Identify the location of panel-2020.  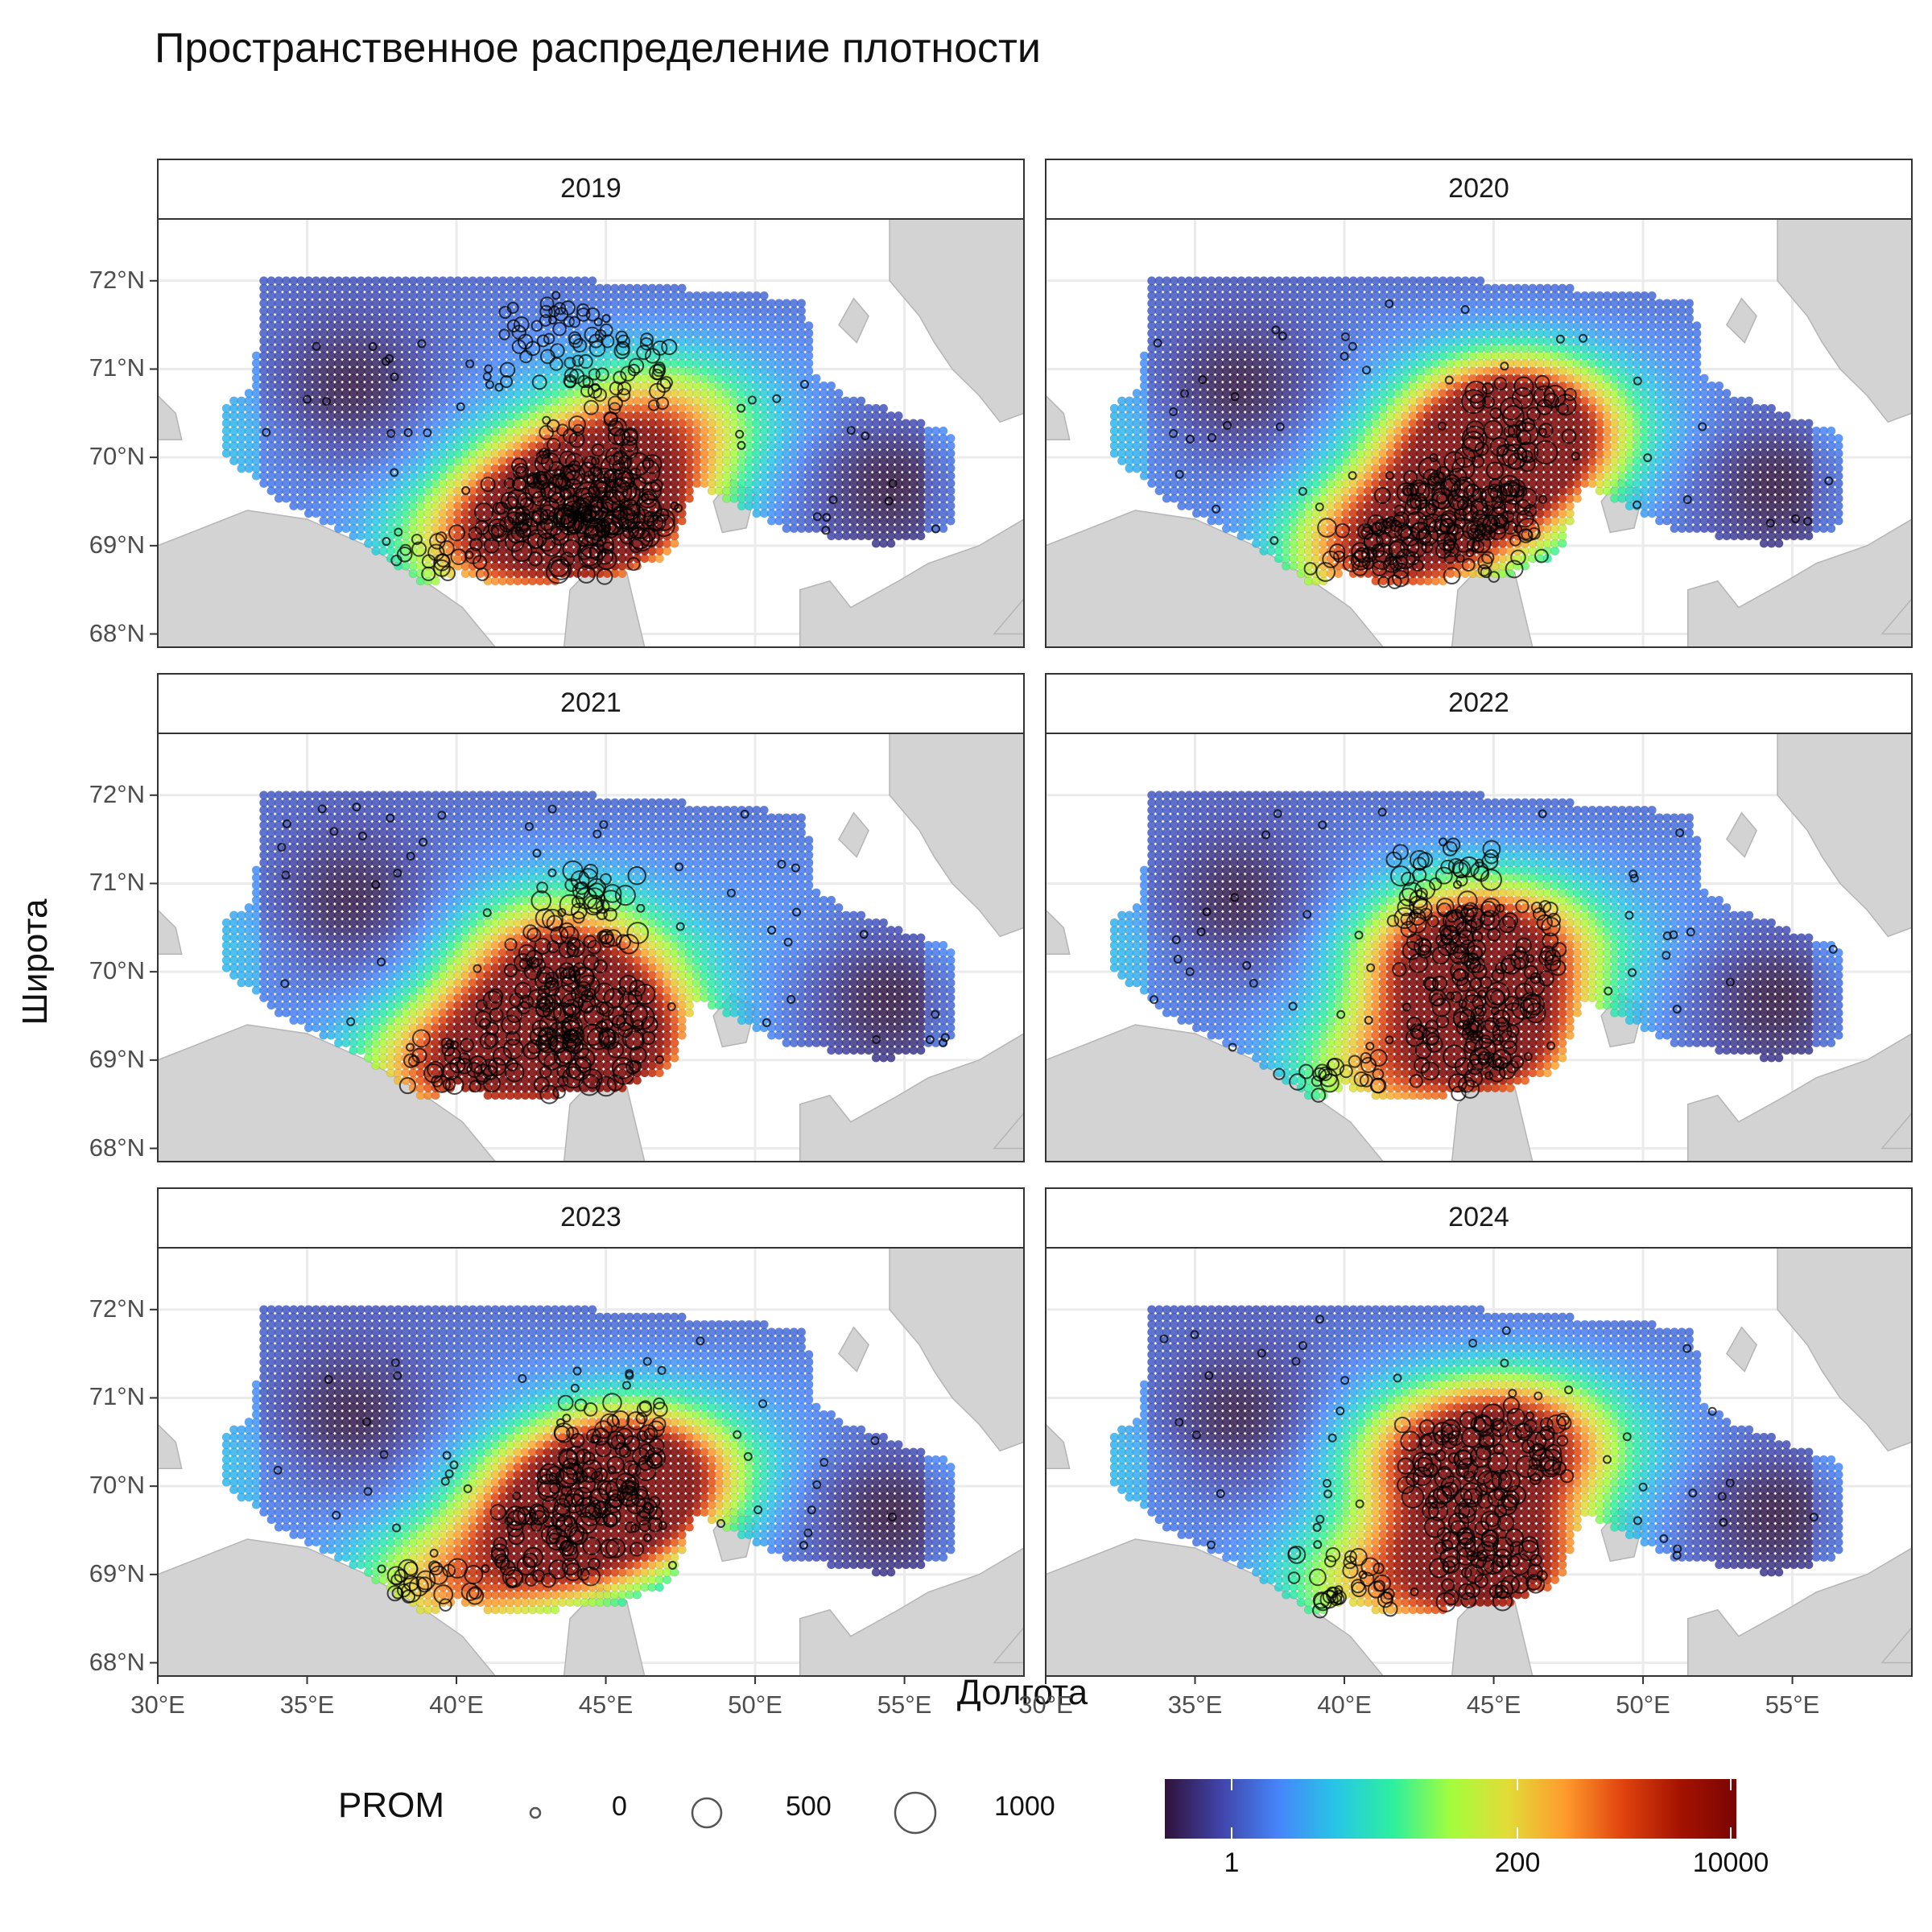
(1479, 403).